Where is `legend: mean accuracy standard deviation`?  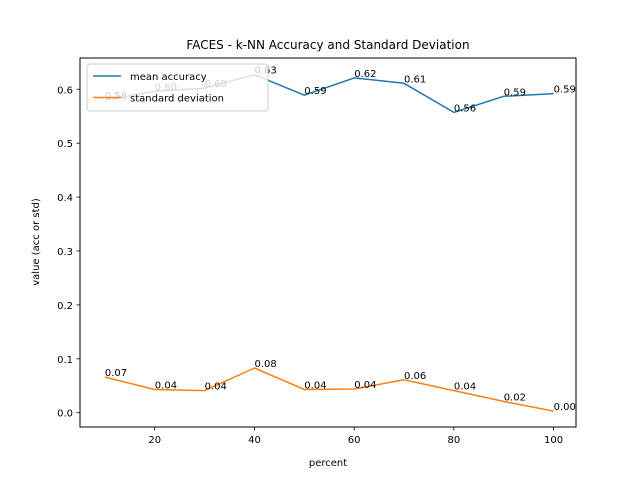
legend: mean accuracy standard deviation is located at coordinates (177, 87).